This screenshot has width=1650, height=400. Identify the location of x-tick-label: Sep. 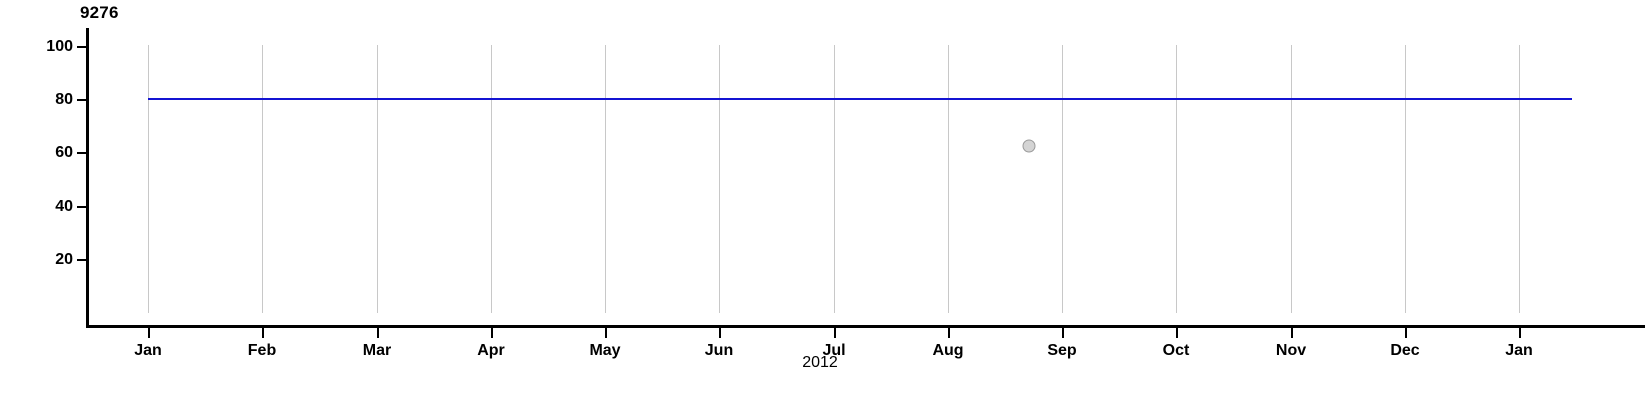
(1062, 350).